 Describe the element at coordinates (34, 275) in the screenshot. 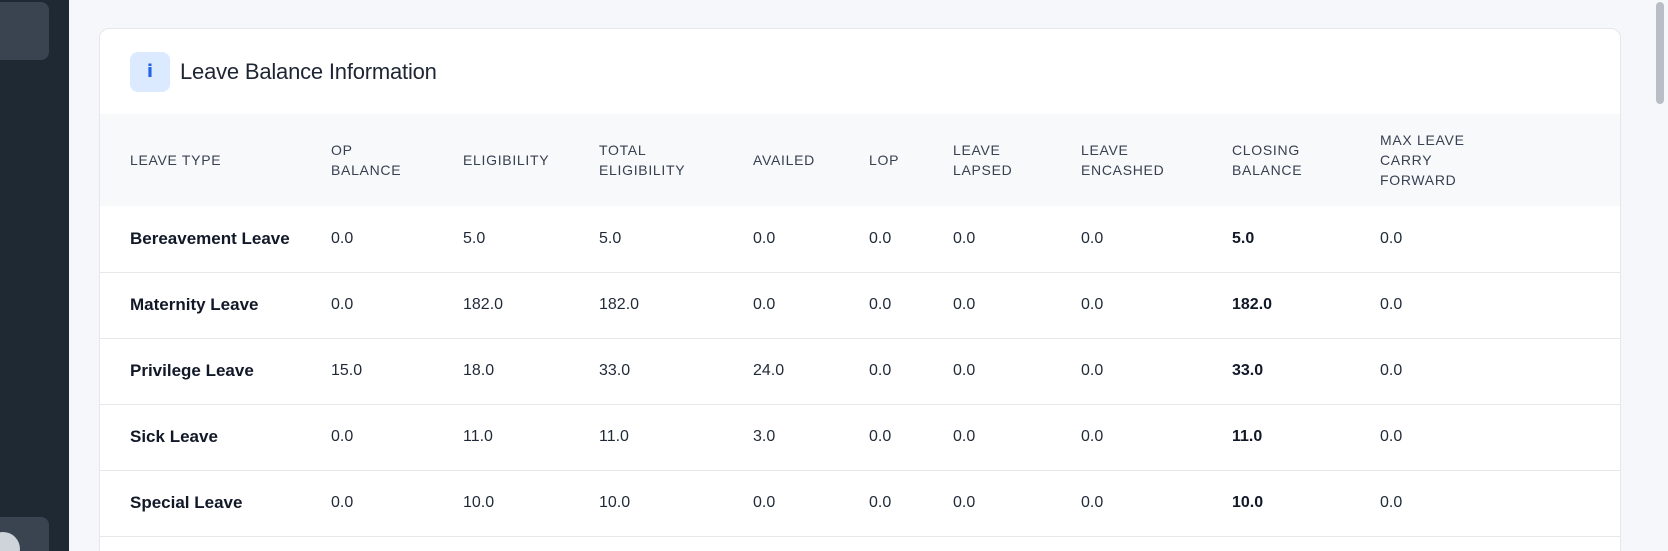

I see `sidebar` at that location.